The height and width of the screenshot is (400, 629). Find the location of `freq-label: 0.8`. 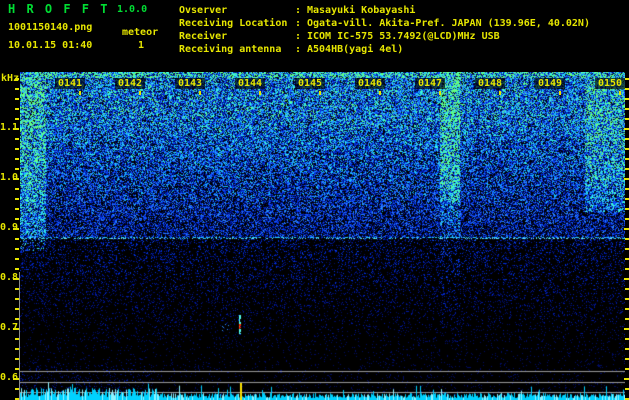

freq-label: 0.8 is located at coordinates (9, 277).